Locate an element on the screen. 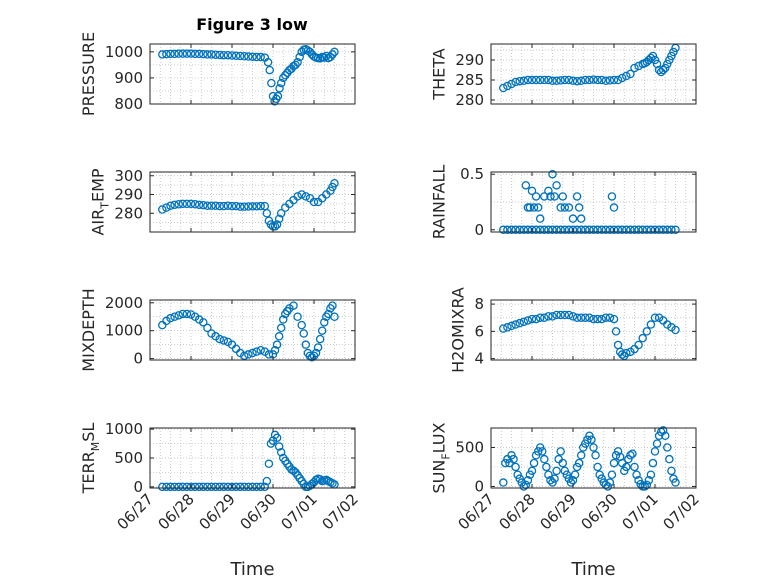  y-tick-label: 900 is located at coordinates (128, 78).